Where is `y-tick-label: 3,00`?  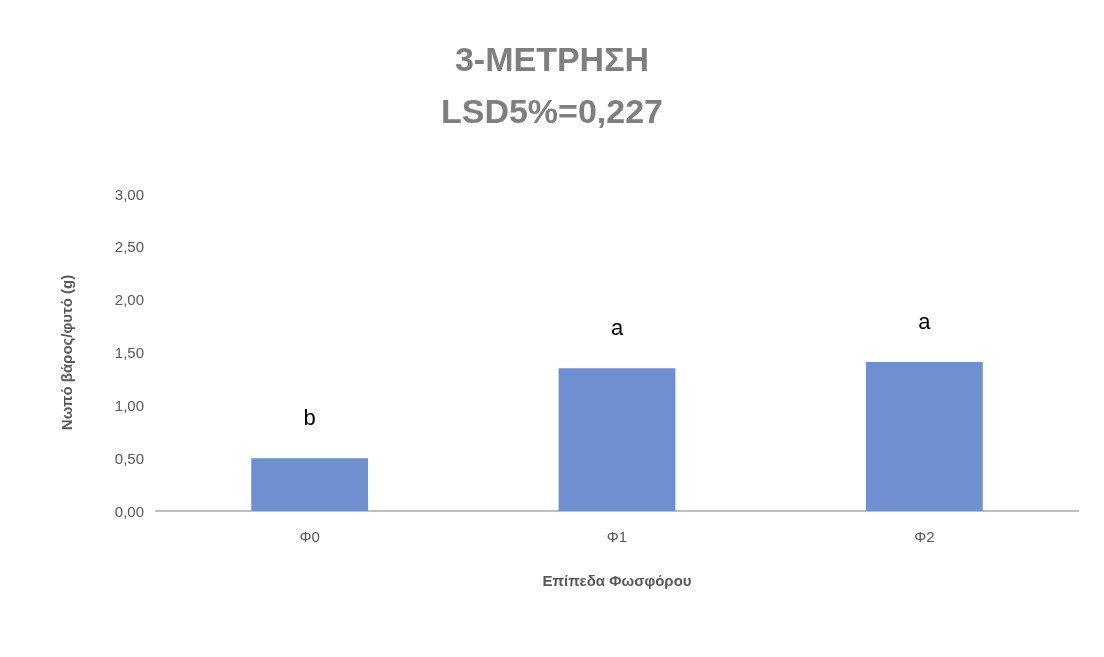 y-tick-label: 3,00 is located at coordinates (129, 194).